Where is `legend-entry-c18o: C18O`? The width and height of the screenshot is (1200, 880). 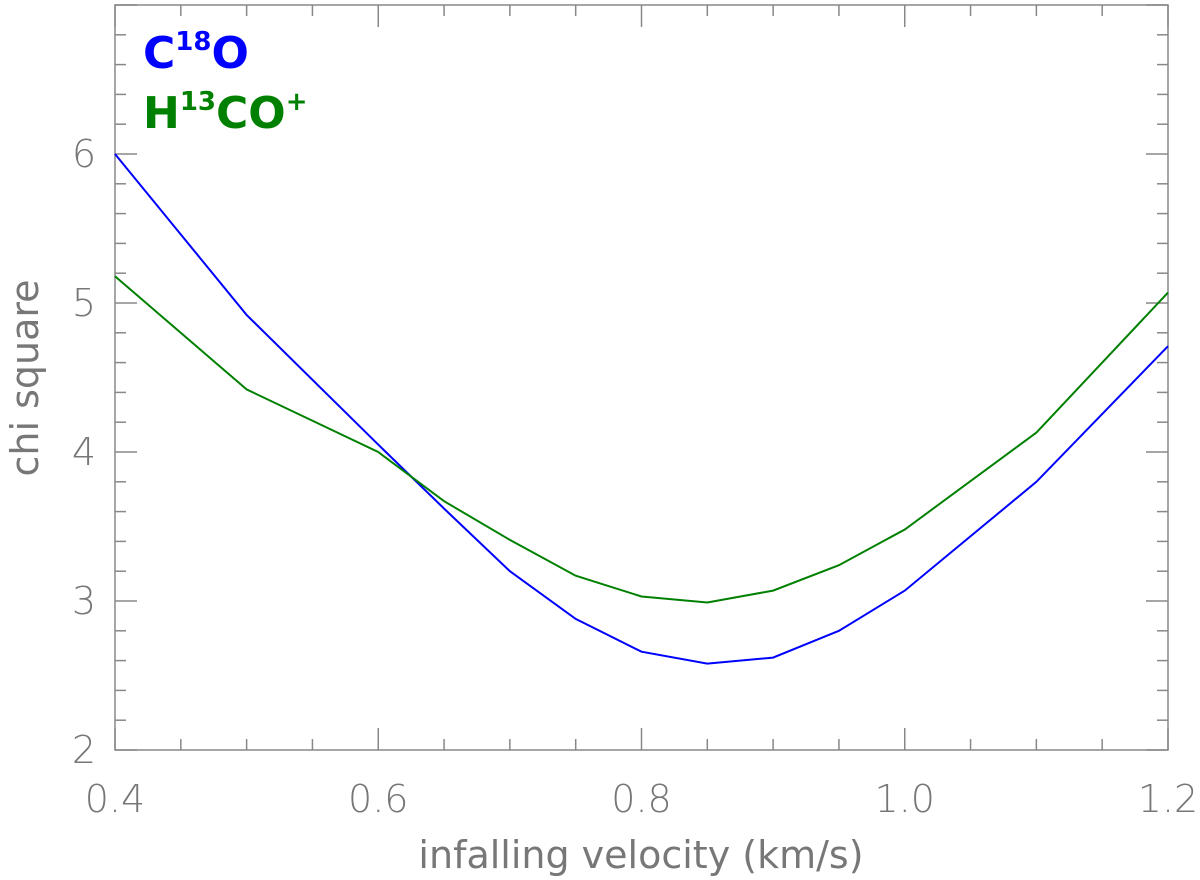
legend-entry-c18o: C18O is located at coordinates (196, 53).